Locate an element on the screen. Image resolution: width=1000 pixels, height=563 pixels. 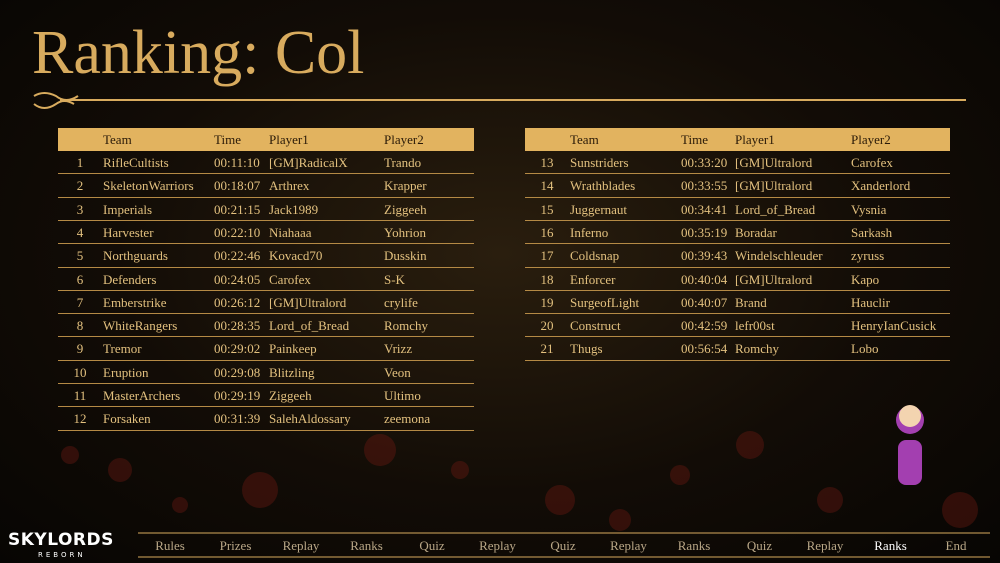
table-cell: Tremor is located at coordinates (122, 349).